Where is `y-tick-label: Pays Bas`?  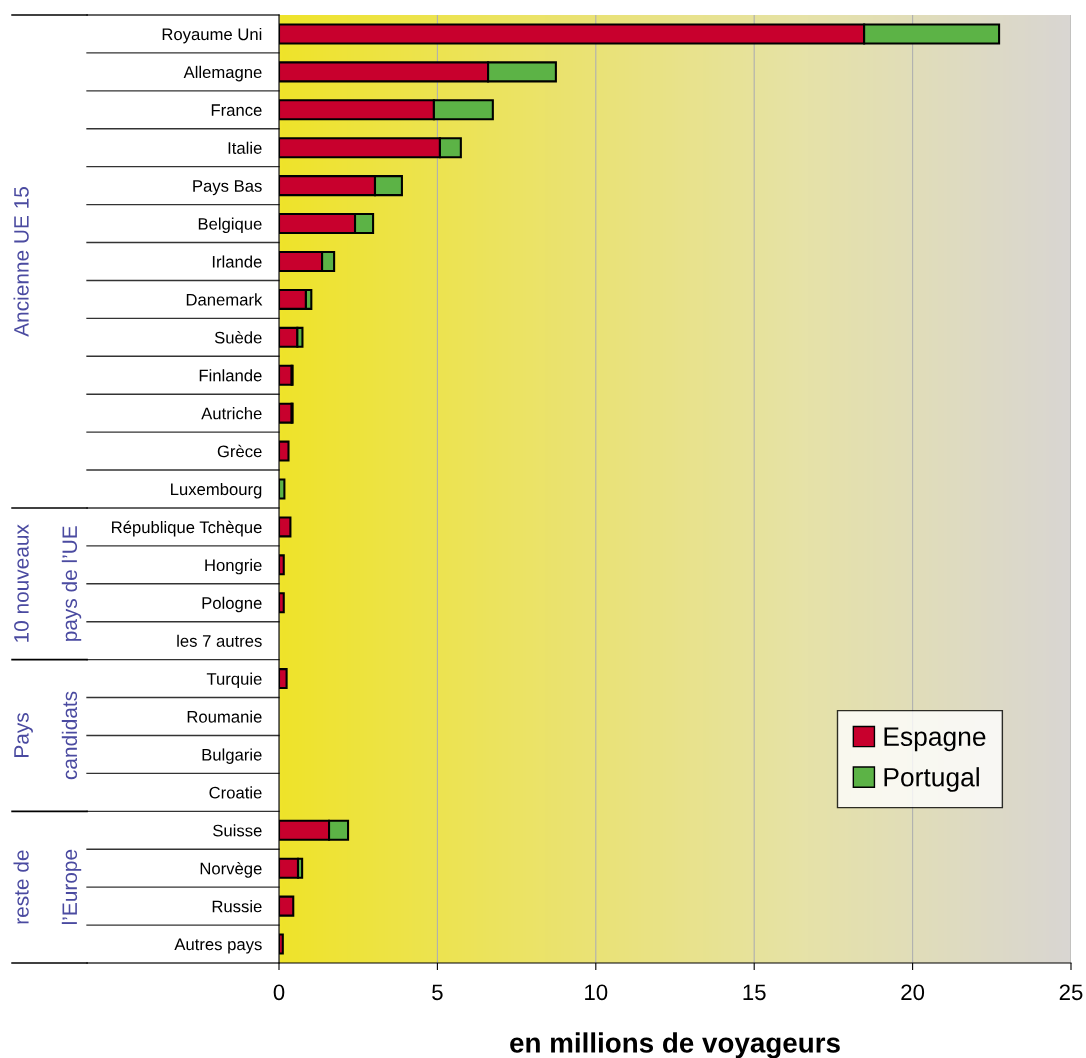 y-tick-label: Pays Bas is located at coordinates (227, 188).